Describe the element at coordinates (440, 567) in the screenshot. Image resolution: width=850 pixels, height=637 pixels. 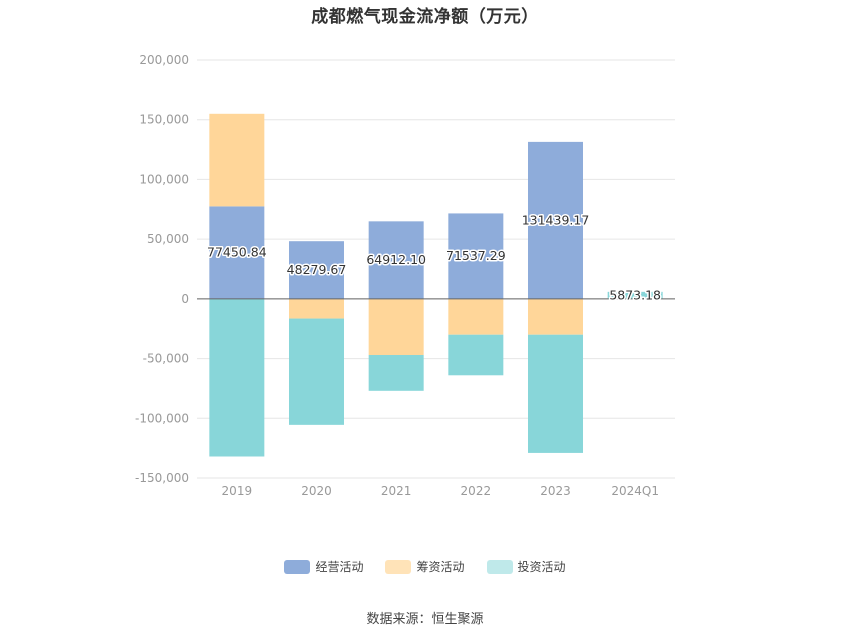
I see `legend-label: 筹资活动` at that location.